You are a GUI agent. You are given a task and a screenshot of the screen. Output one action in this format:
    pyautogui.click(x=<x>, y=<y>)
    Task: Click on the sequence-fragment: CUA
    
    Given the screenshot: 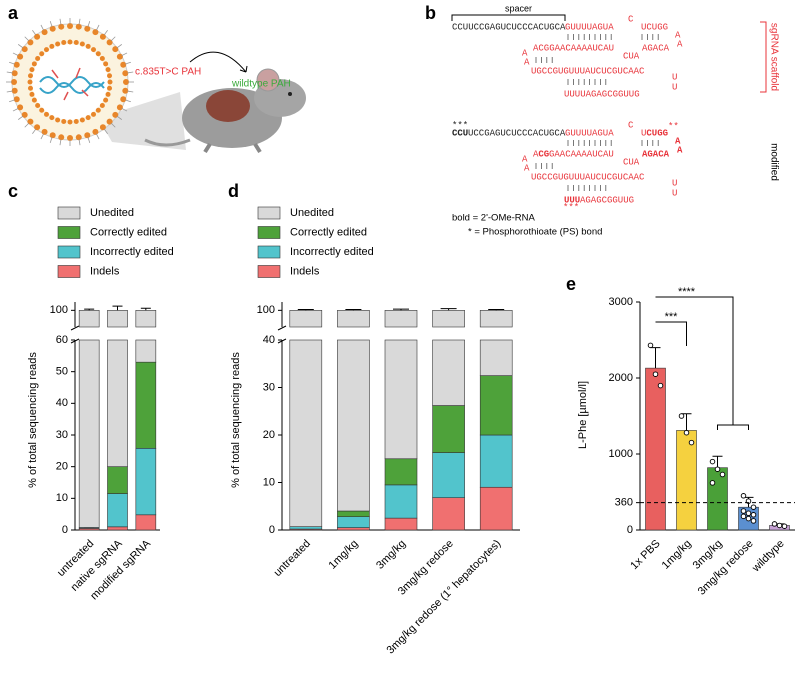 What is the action you would take?
    pyautogui.click(x=631, y=162)
    